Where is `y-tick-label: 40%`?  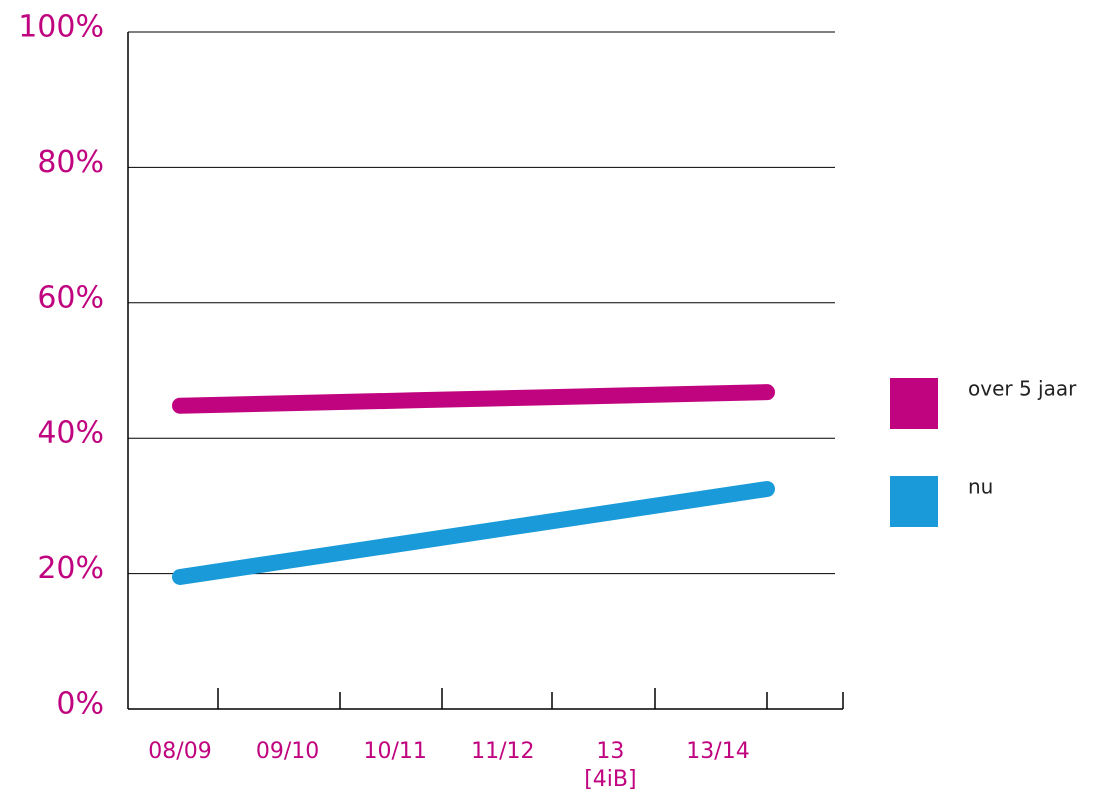 y-tick-label: 40% is located at coordinates (70, 433).